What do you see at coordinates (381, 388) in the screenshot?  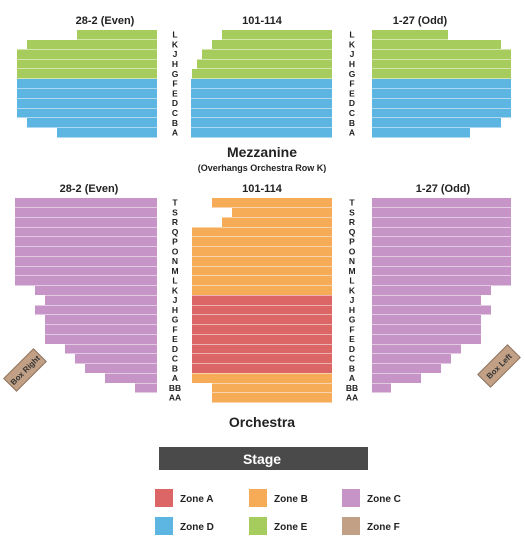 I see `orchestra-right-row-BB` at bounding box center [381, 388].